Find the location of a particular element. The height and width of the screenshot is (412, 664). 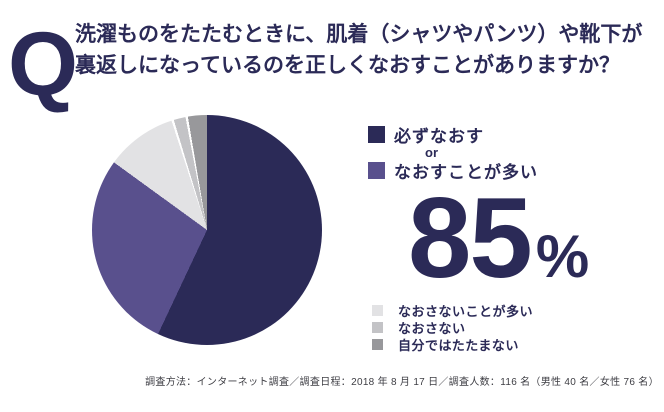

percent-sign: % is located at coordinates (562, 256).